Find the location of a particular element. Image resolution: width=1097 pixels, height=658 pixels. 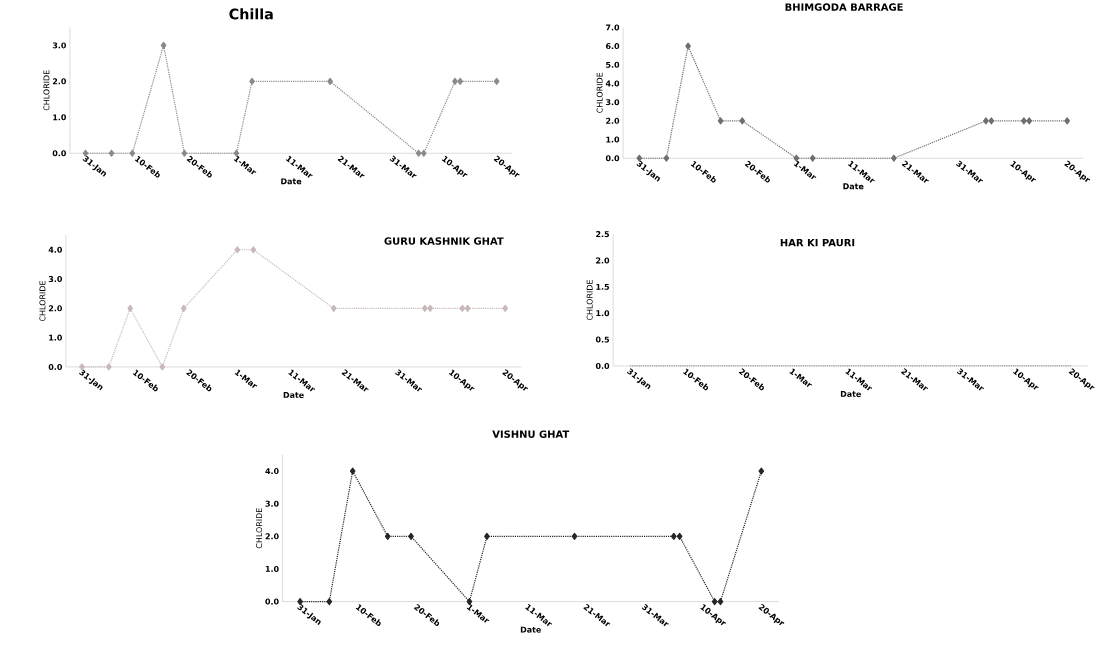

chart-title: GURU KASHNIK GHAT is located at coordinates (444, 241).